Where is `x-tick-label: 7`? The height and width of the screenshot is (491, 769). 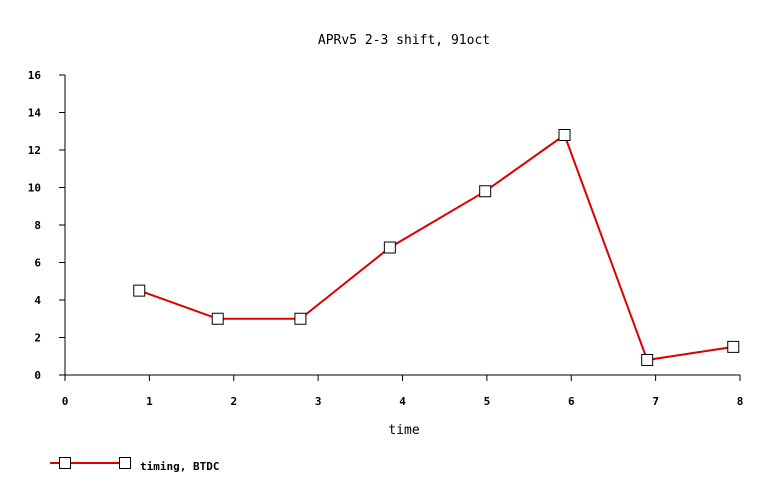 x-tick-label: 7 is located at coordinates (655, 401).